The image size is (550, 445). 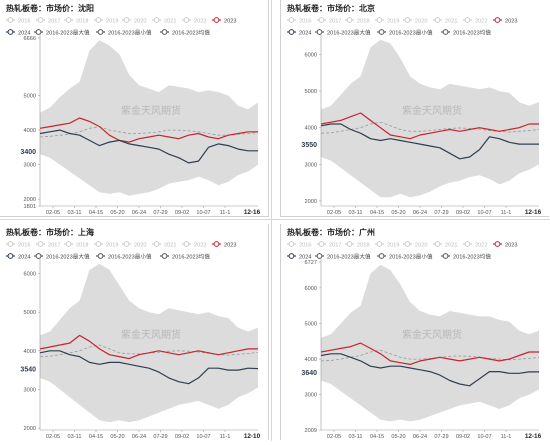 I want to click on y-tick-label: 1801, so click(x=30, y=207).